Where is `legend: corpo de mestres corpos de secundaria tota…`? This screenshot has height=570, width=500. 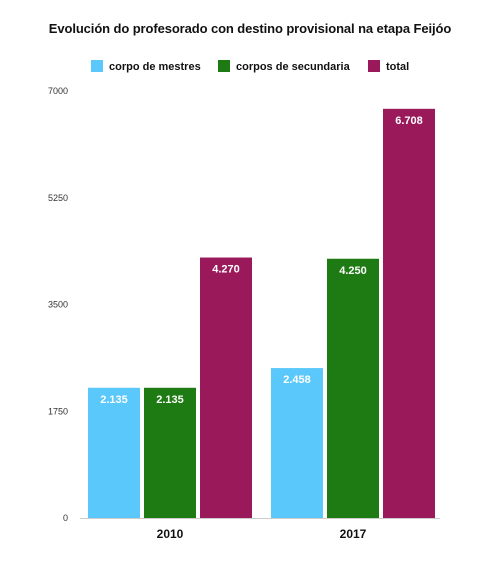 legend: corpo de mestres corpos de secundaria tota… is located at coordinates (250, 66).